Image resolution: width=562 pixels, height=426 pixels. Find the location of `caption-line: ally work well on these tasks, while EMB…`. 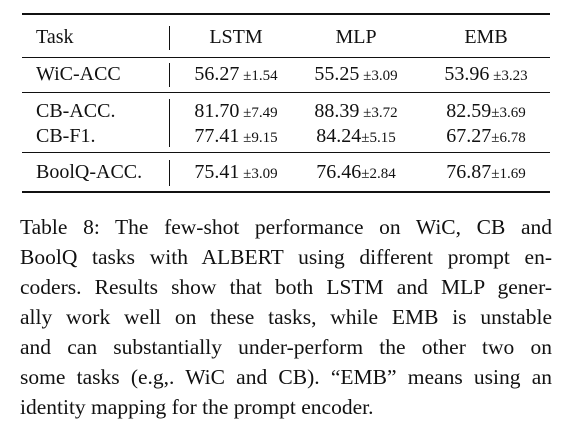

caption-line: ally work well on these tasks, while EMB… is located at coordinates (286, 317).